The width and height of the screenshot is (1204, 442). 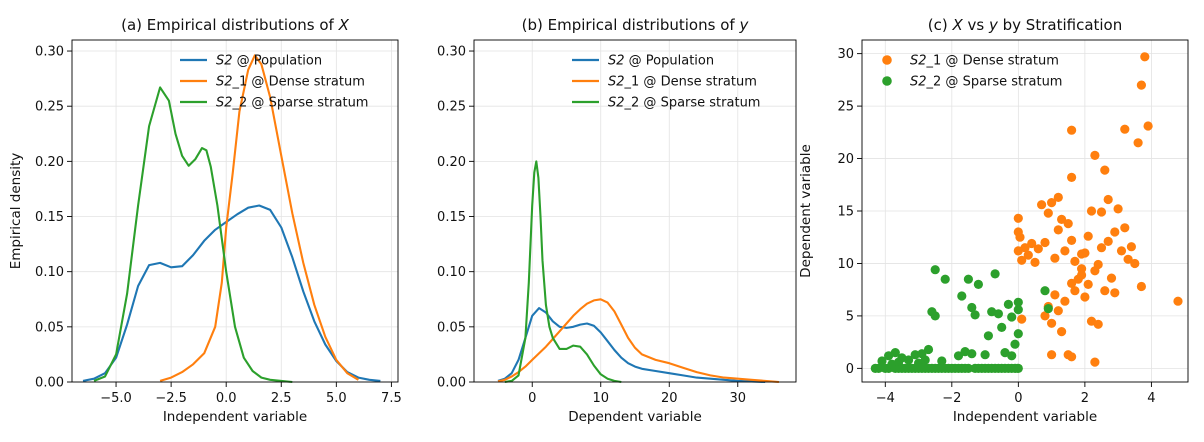 I want to click on title-part: y, so click(x=993, y=25).